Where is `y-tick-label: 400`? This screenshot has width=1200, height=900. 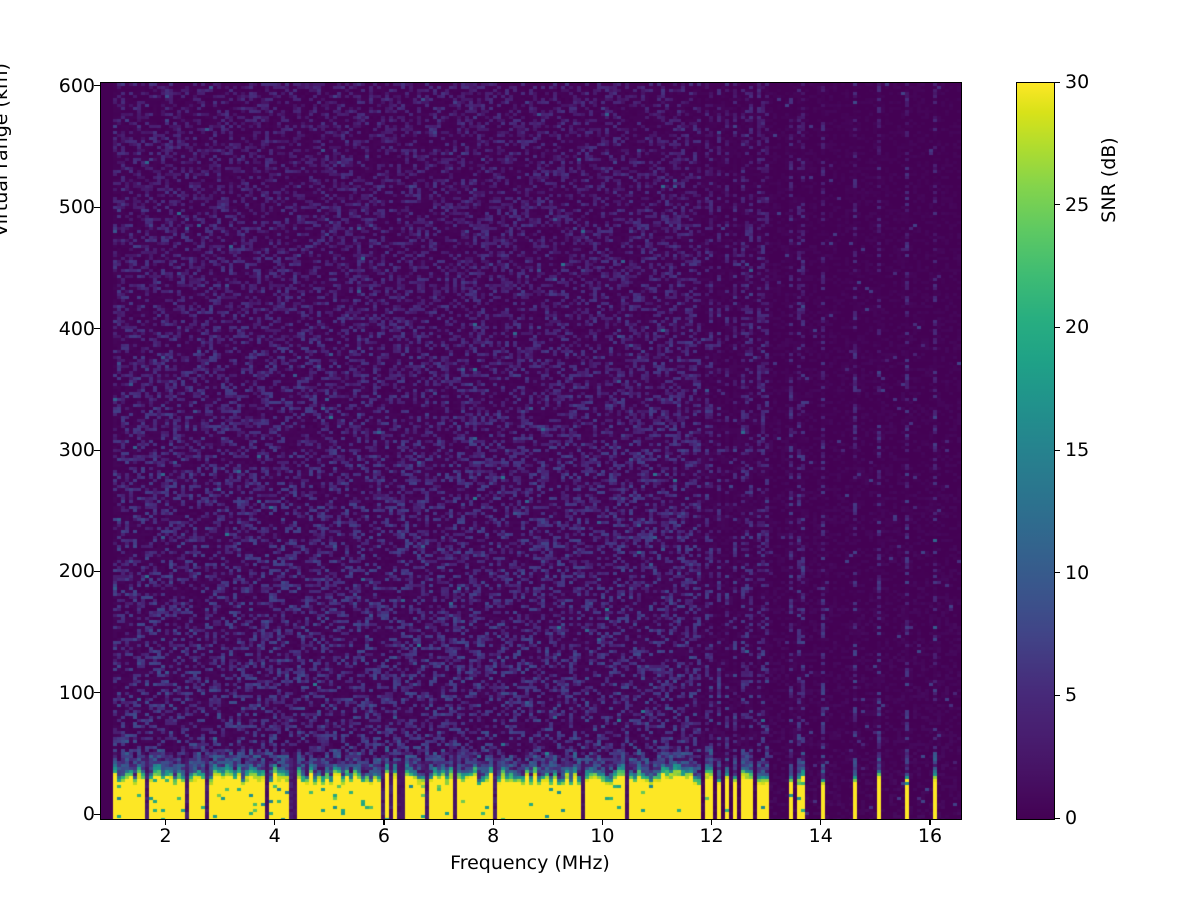 y-tick-label: 400 is located at coordinates (76, 328).